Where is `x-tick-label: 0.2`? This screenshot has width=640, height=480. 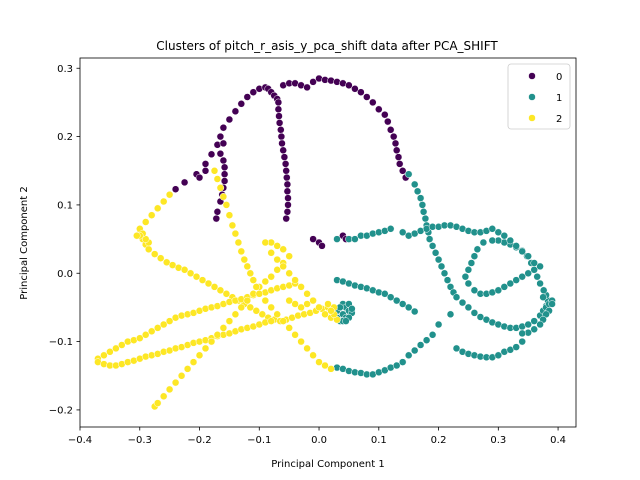 x-tick-label: 0.2 is located at coordinates (439, 440).